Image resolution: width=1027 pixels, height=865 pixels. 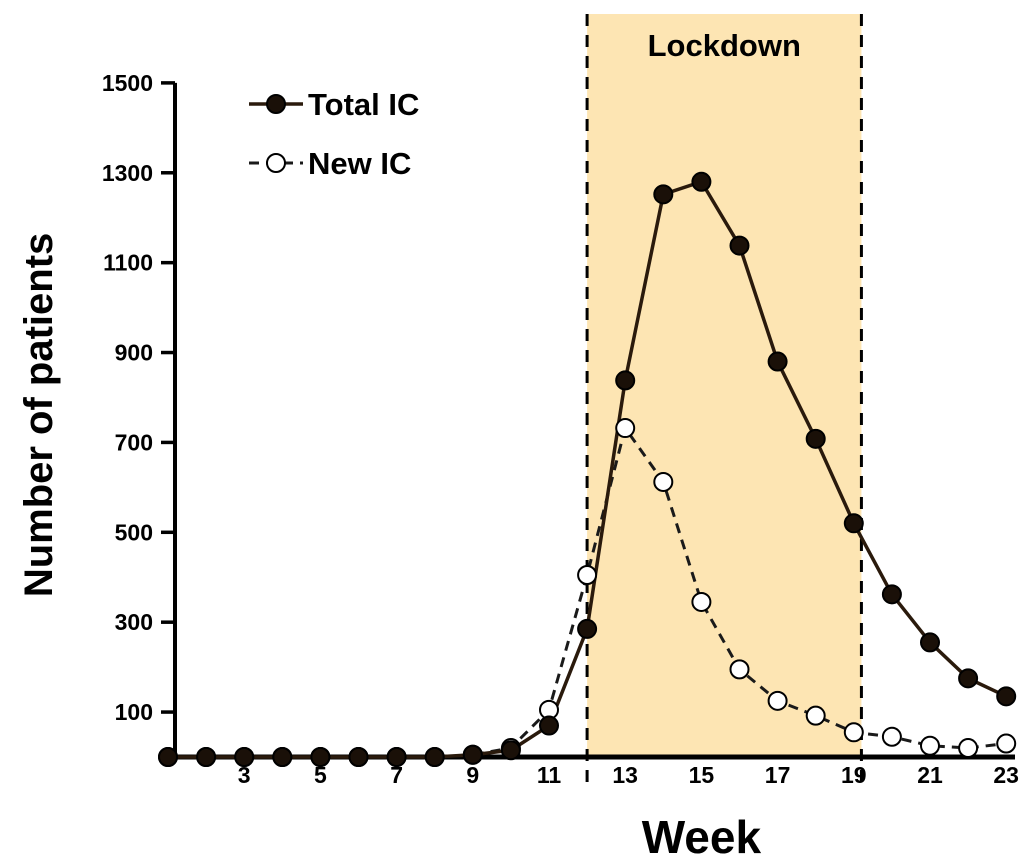 What do you see at coordinates (128, 263) in the screenshot?
I see `y-tick-label: 1100` at bounding box center [128, 263].